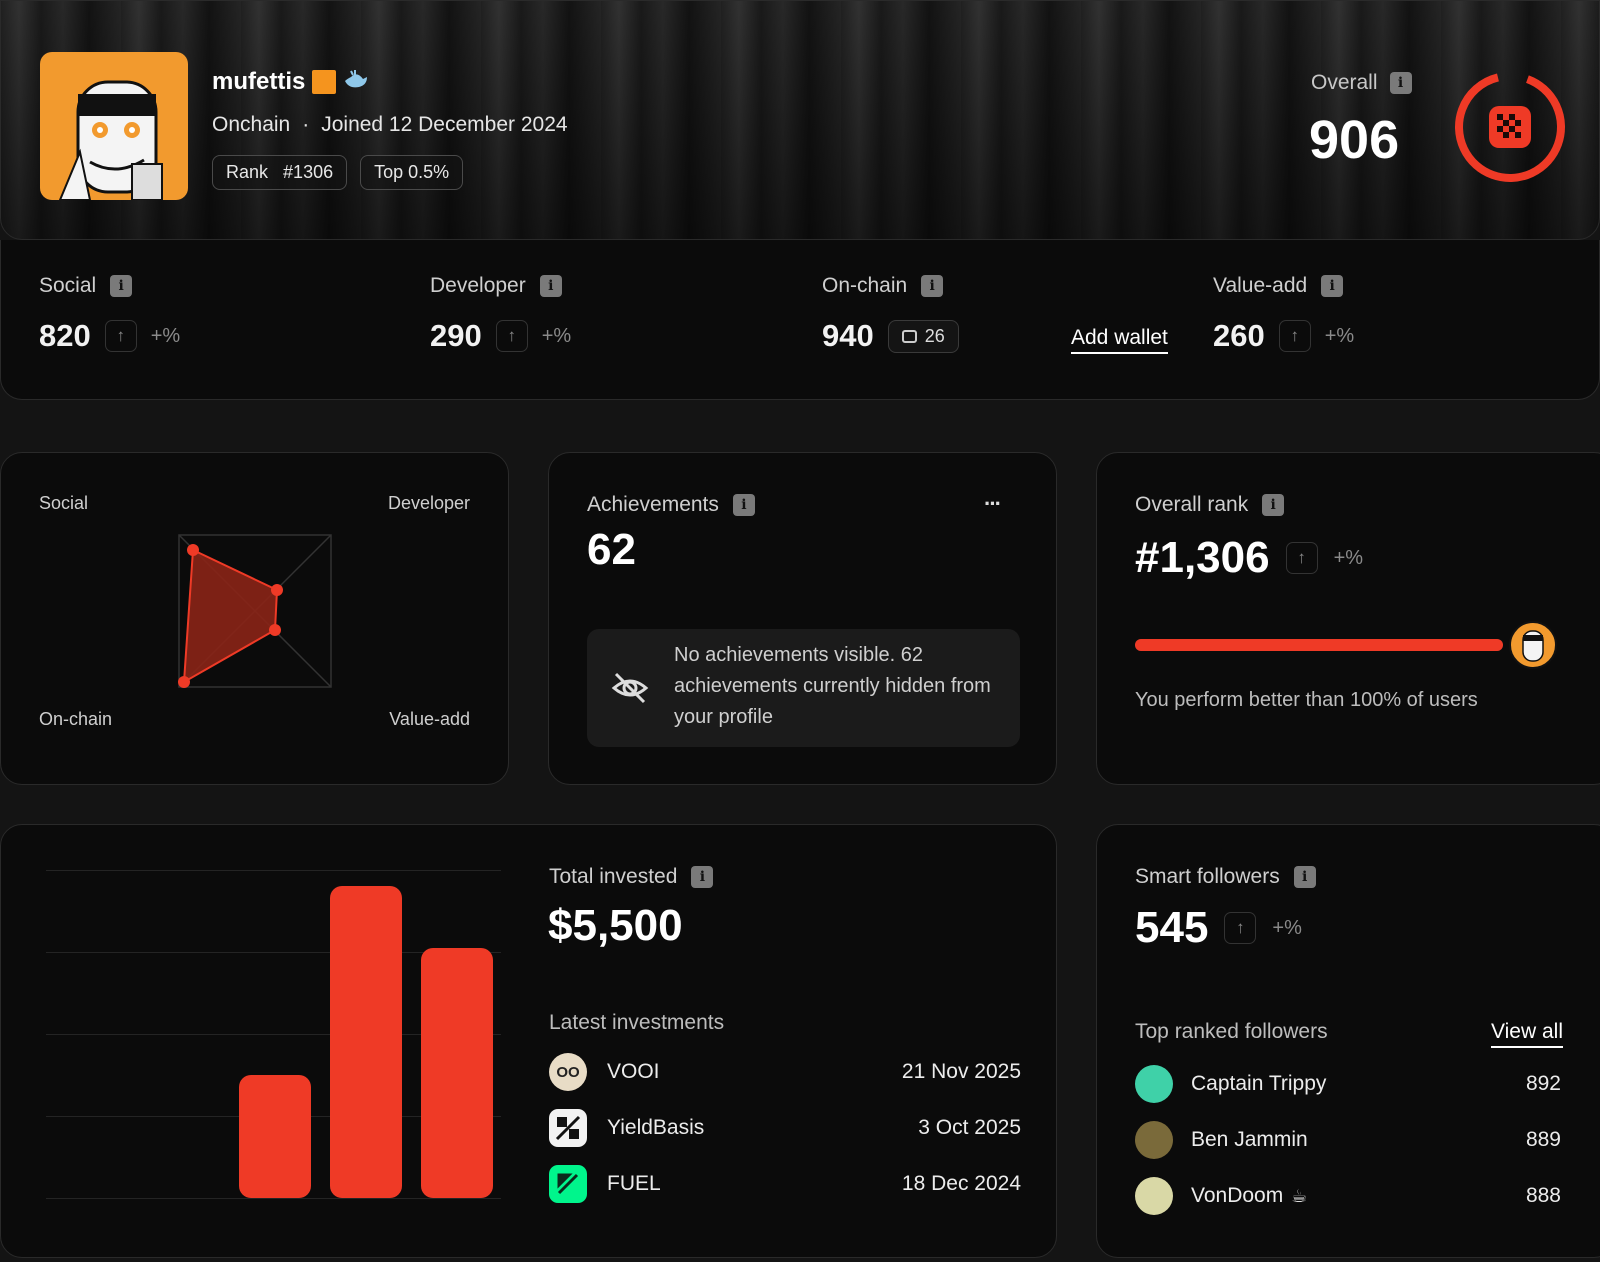 The width and height of the screenshot is (1600, 1262). What do you see at coordinates (275, 630) in the screenshot?
I see `radar-point-valueadd` at bounding box center [275, 630].